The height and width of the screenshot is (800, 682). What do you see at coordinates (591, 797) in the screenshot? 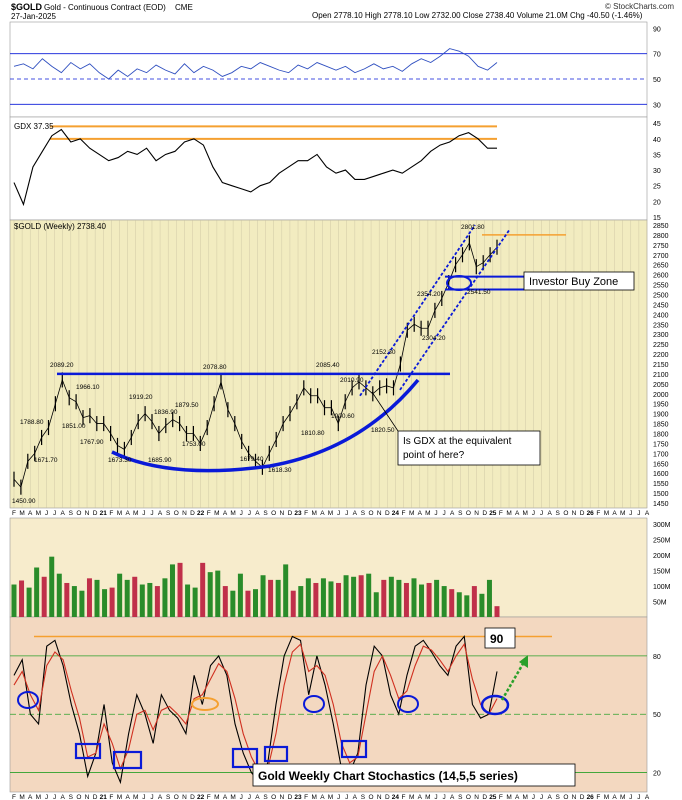
I see `x-axis-label-stoch: 26` at bounding box center [591, 797].